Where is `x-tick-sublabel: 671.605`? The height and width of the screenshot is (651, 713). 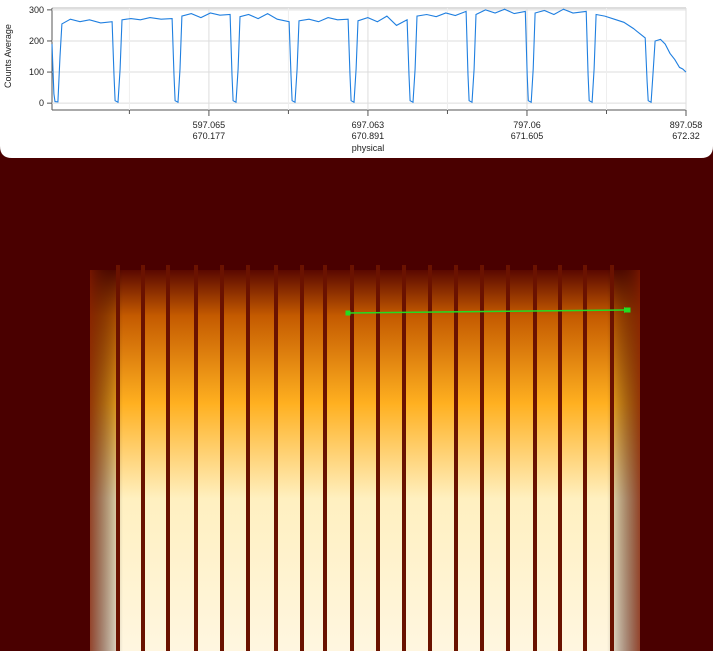
x-tick-sublabel: 671.605 is located at coordinates (527, 136).